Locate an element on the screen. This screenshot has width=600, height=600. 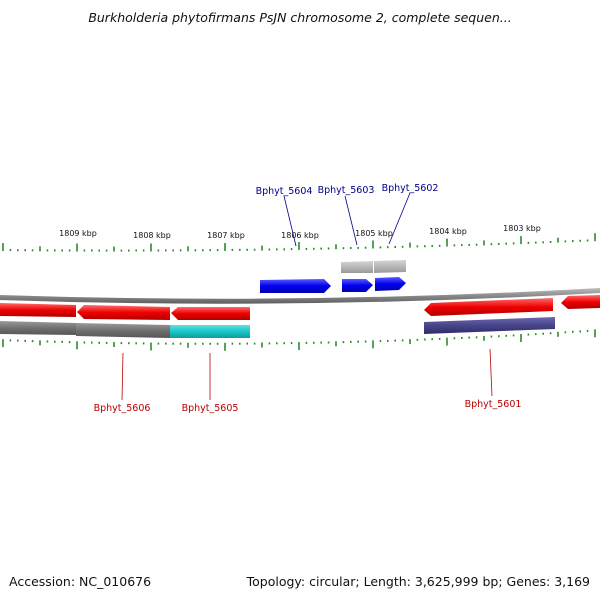
tick-label: 1808 kbp is located at coordinates (152, 235).